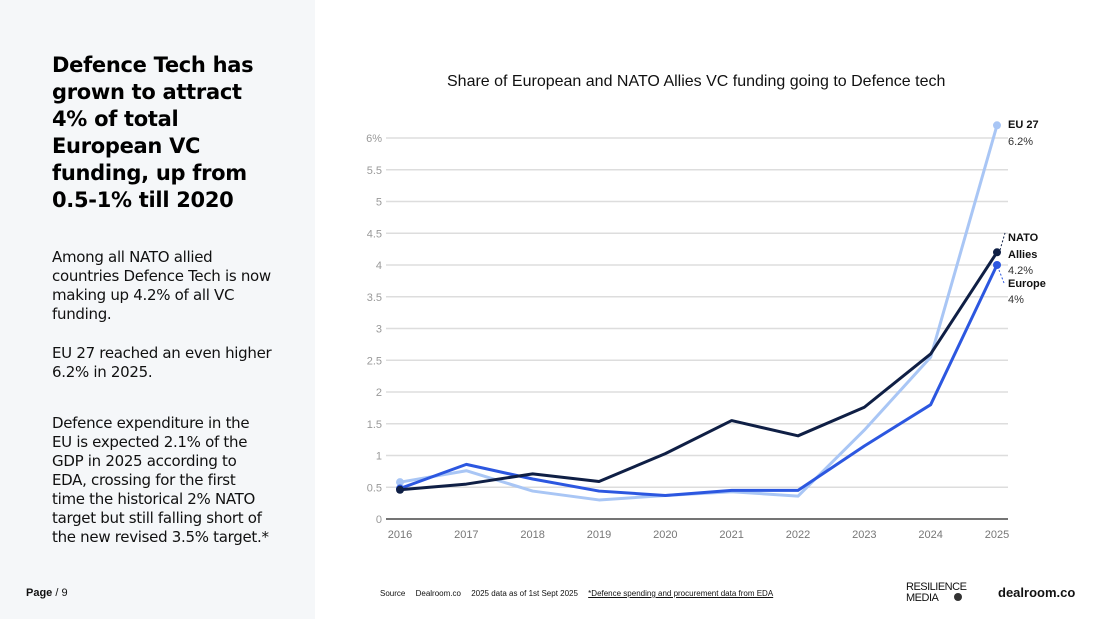 The image size is (1100, 619). What do you see at coordinates (798, 535) in the screenshot?
I see `x-tick-label: 2022` at bounding box center [798, 535].